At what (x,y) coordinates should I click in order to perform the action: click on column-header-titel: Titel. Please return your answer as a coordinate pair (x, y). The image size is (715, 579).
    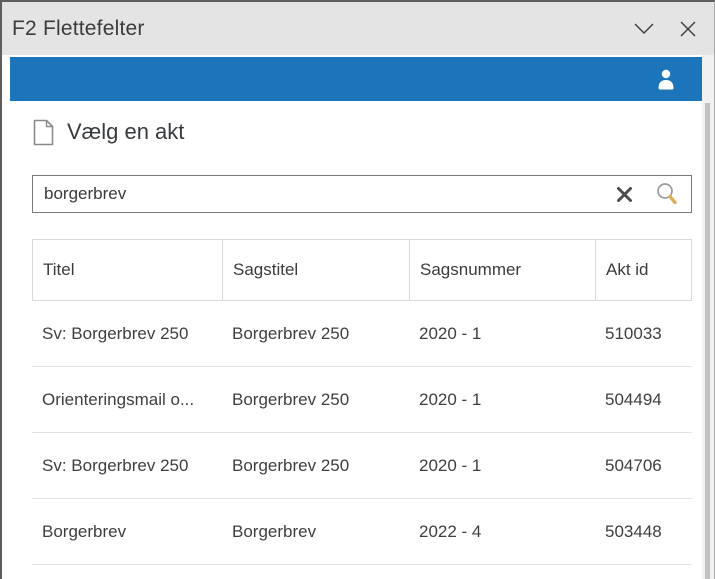
    Looking at the image, I should click on (59, 269).